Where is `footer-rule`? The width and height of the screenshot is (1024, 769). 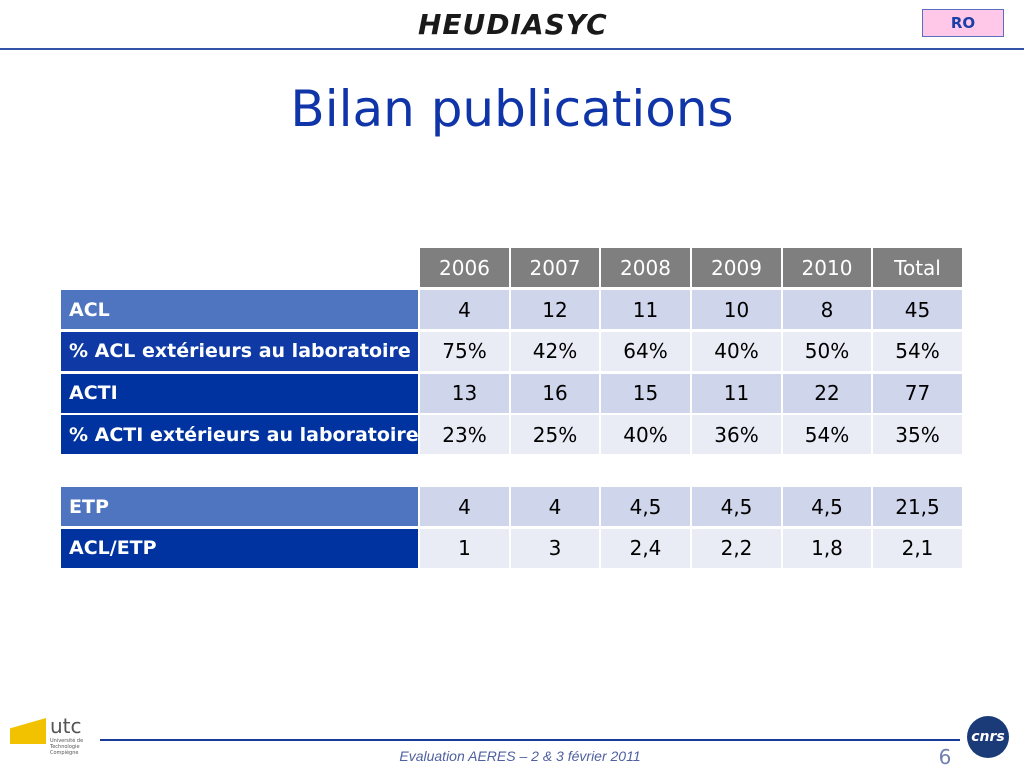 footer-rule is located at coordinates (530, 740).